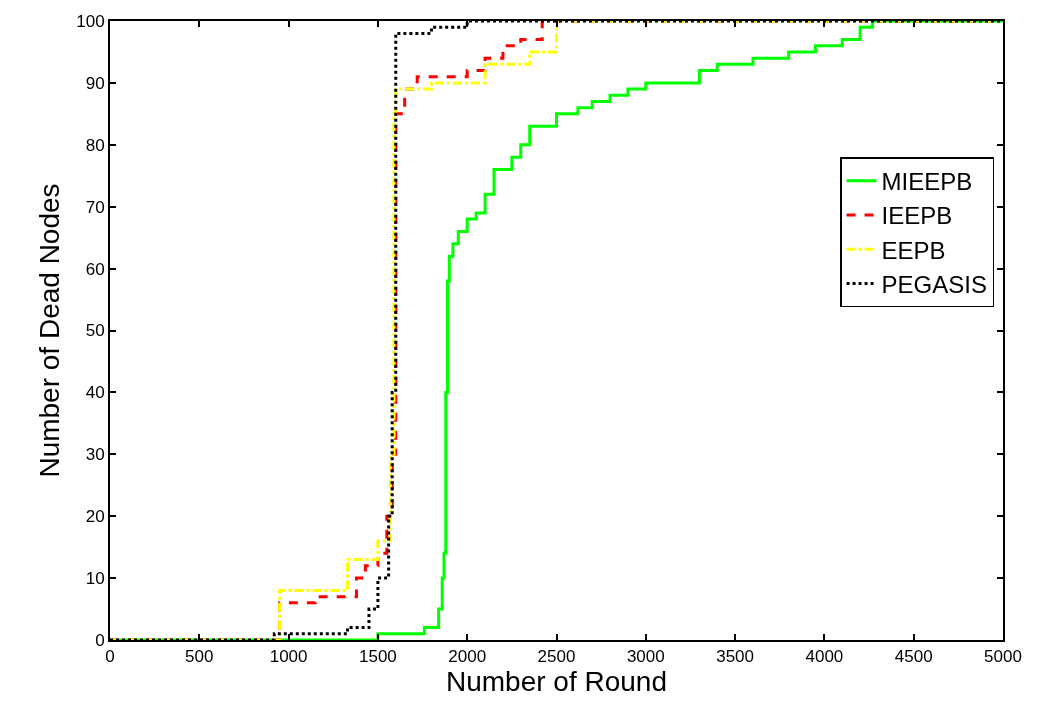 The height and width of the screenshot is (720, 1043). Describe the element at coordinates (377, 657) in the screenshot. I see `x-tick-label: 1500` at that location.